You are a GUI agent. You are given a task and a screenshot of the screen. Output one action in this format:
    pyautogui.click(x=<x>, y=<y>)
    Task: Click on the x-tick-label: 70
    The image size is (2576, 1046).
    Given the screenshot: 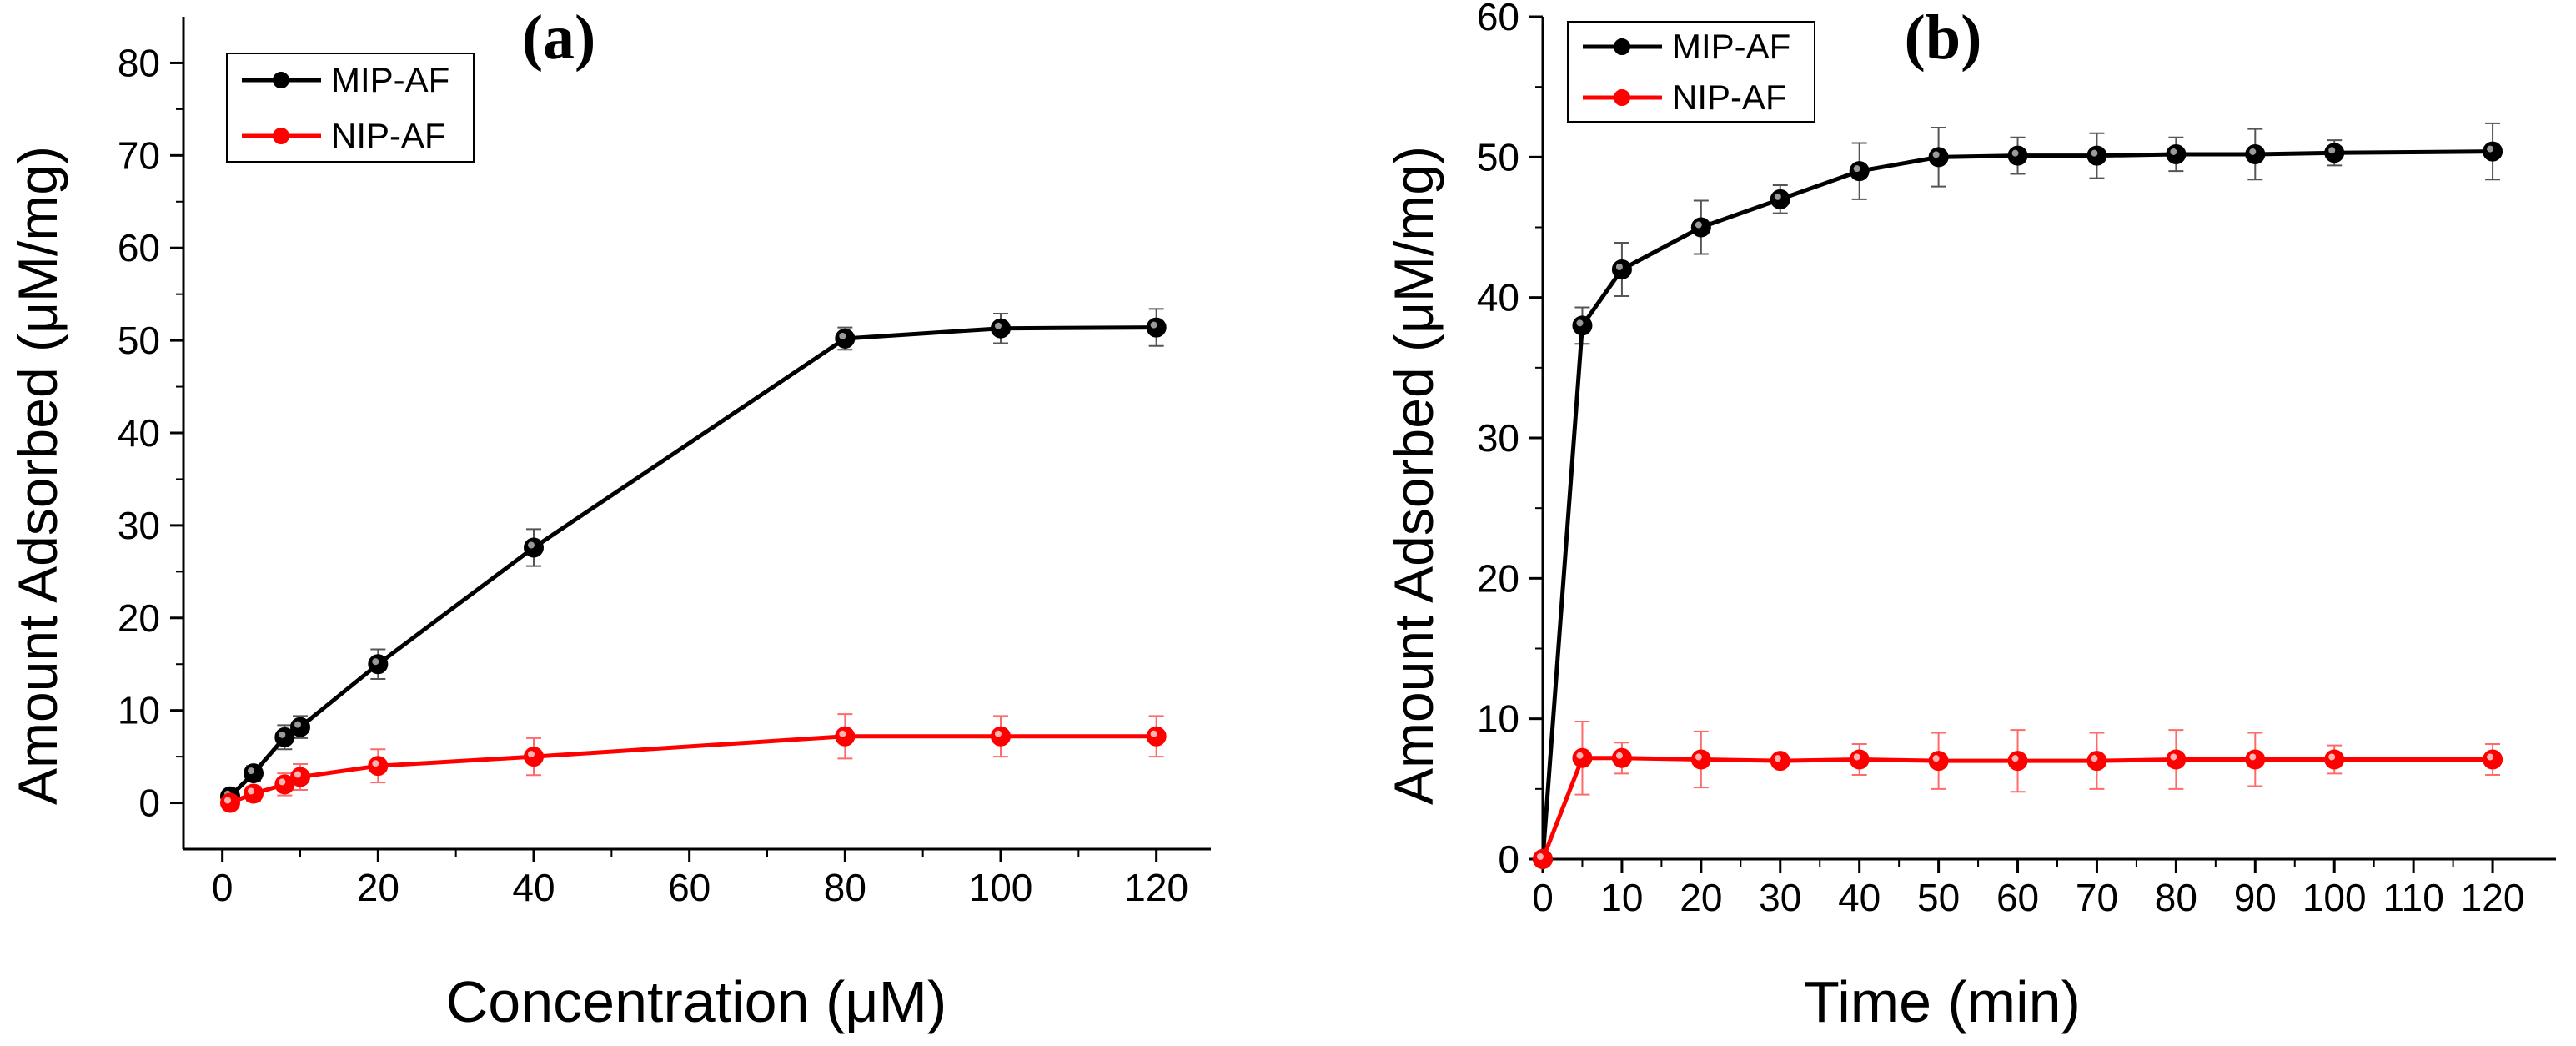 What is the action you would take?
    pyautogui.click(x=2097, y=897)
    